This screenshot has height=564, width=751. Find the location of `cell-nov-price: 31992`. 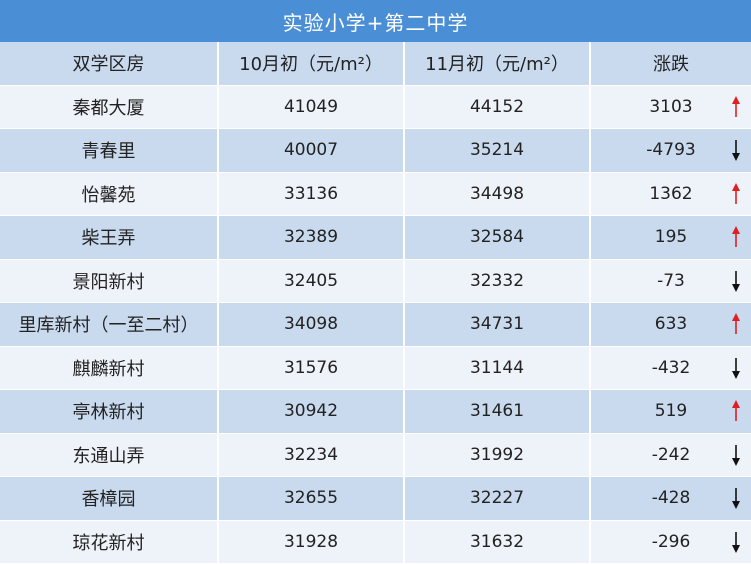

cell-nov-price: 31992 is located at coordinates (497, 455).